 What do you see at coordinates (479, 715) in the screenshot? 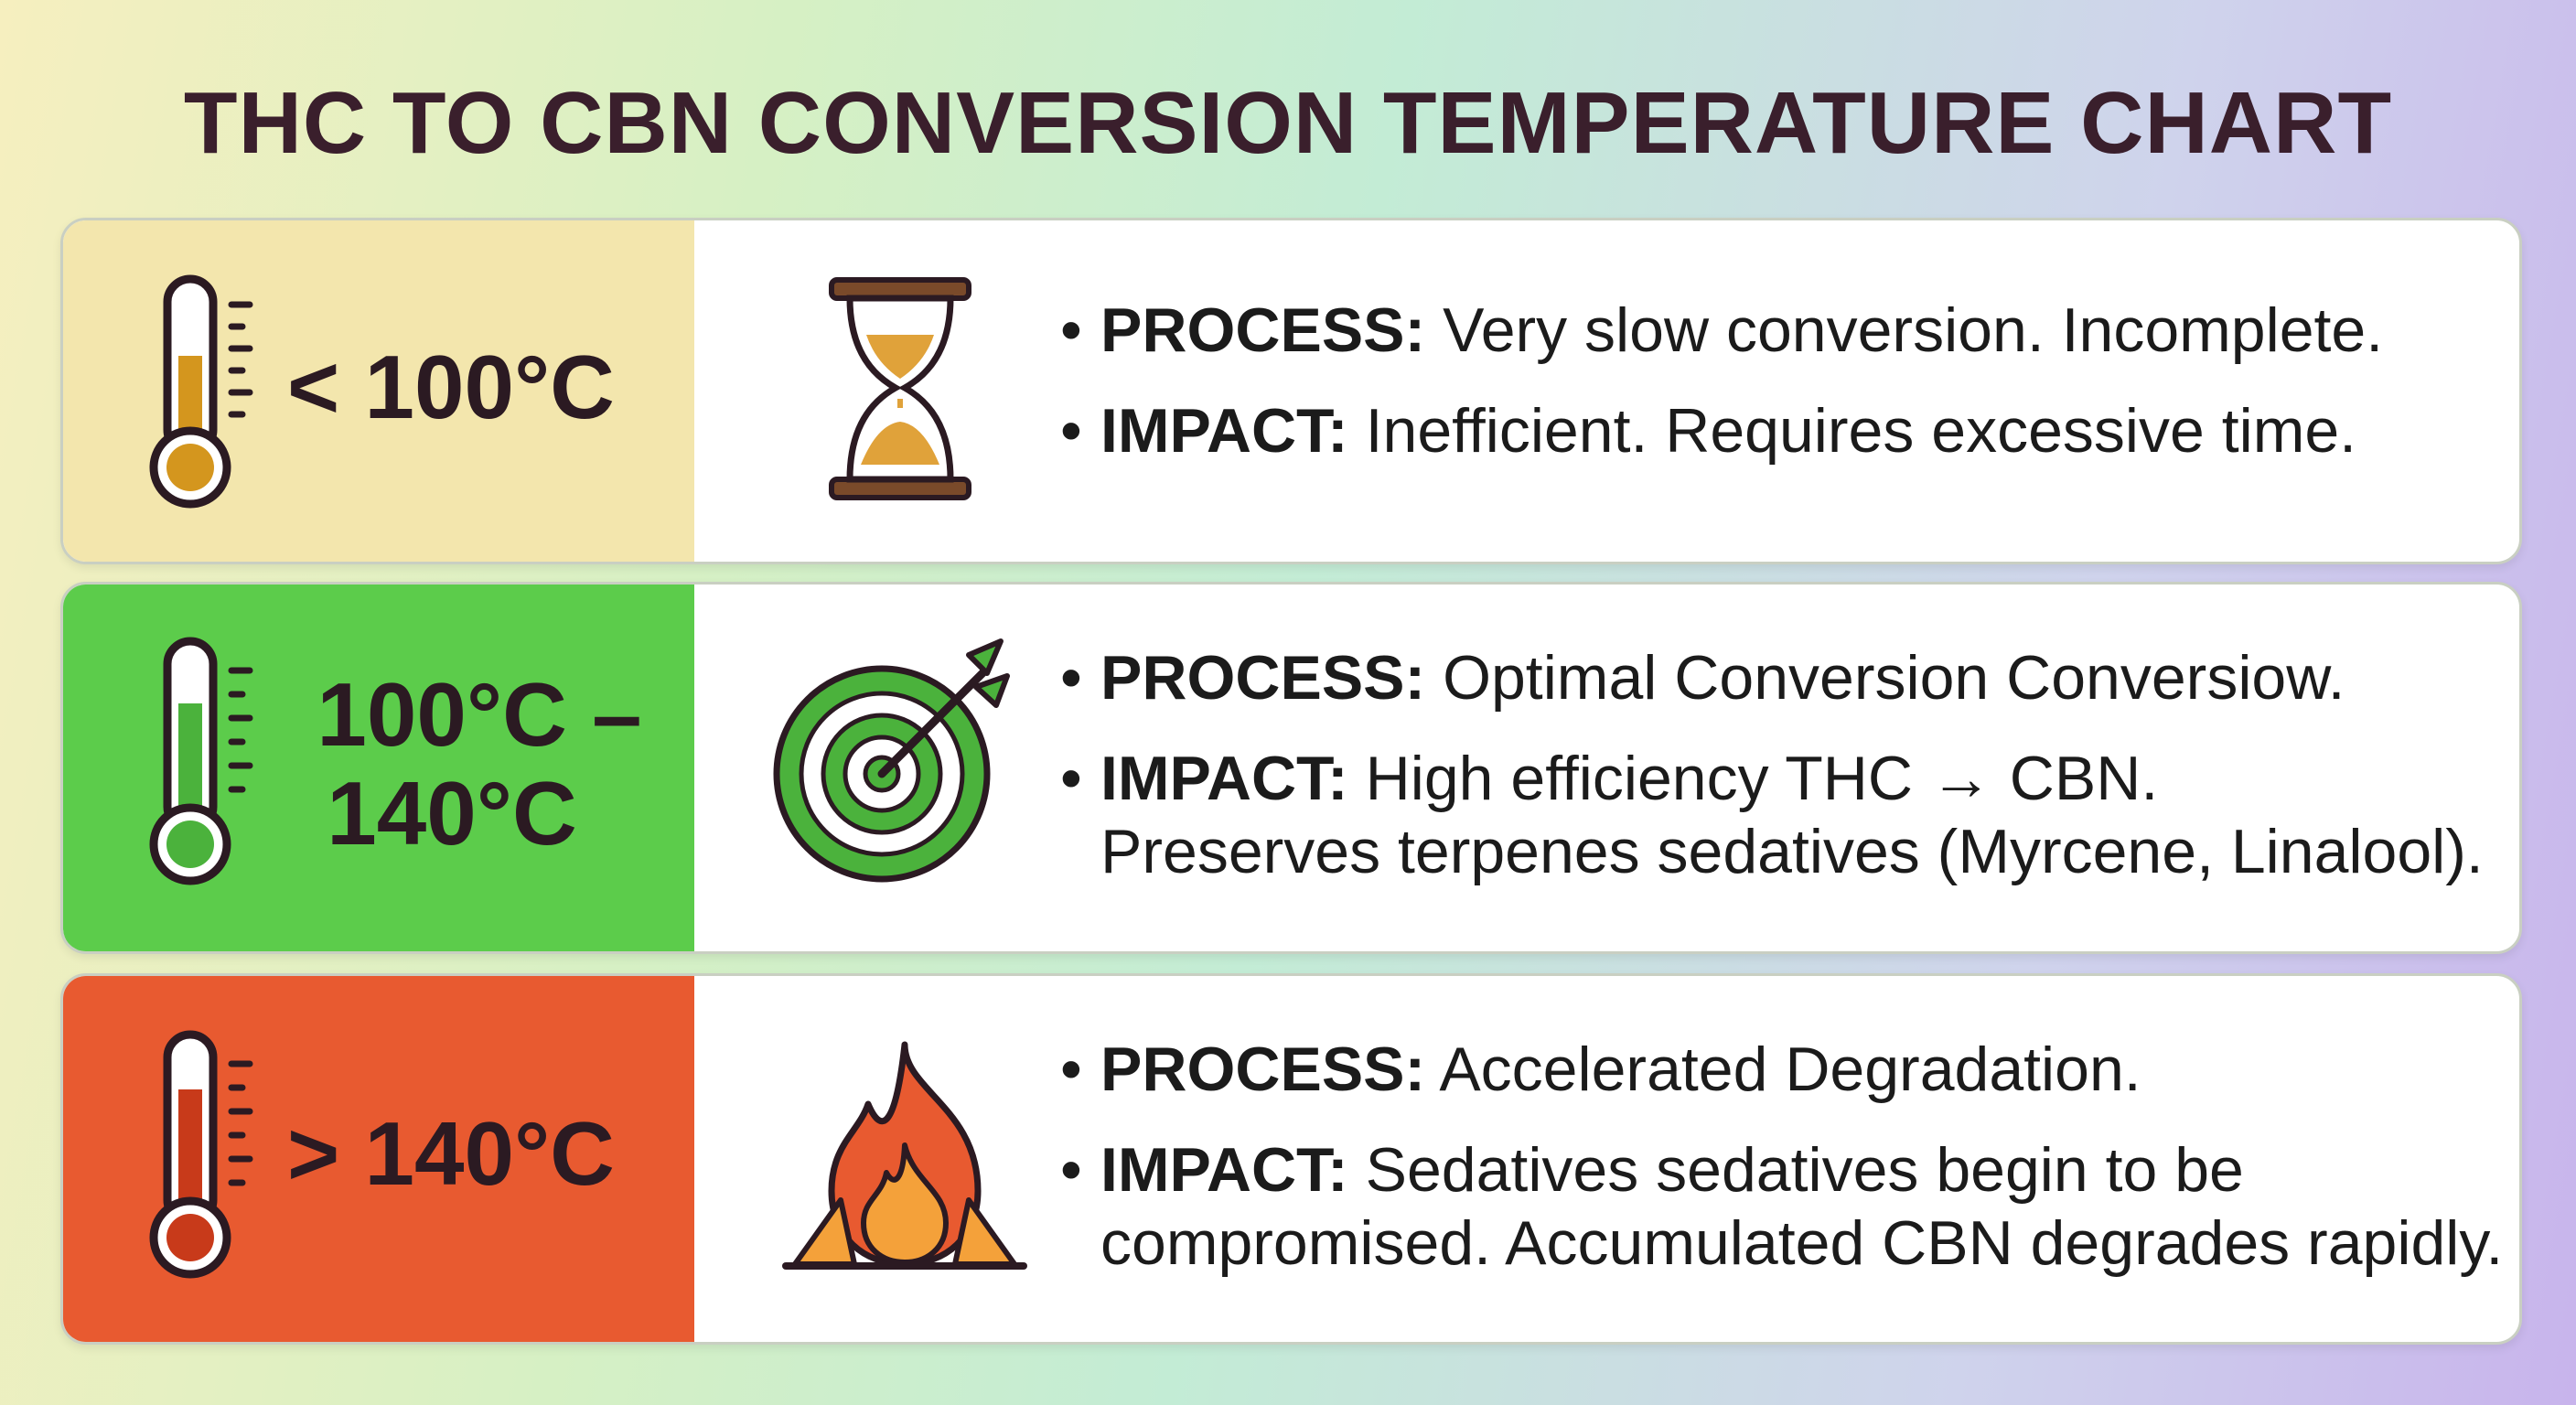
I see `temperature-label-start: 100°C –` at bounding box center [479, 715].